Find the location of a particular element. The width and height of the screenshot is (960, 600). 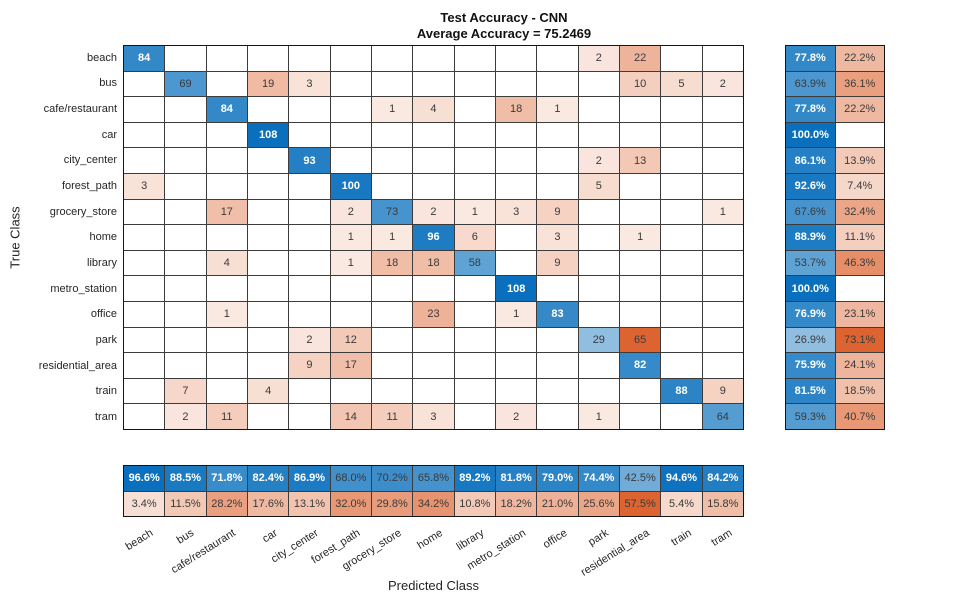

matrix-cell: 69 is located at coordinates (185, 84).